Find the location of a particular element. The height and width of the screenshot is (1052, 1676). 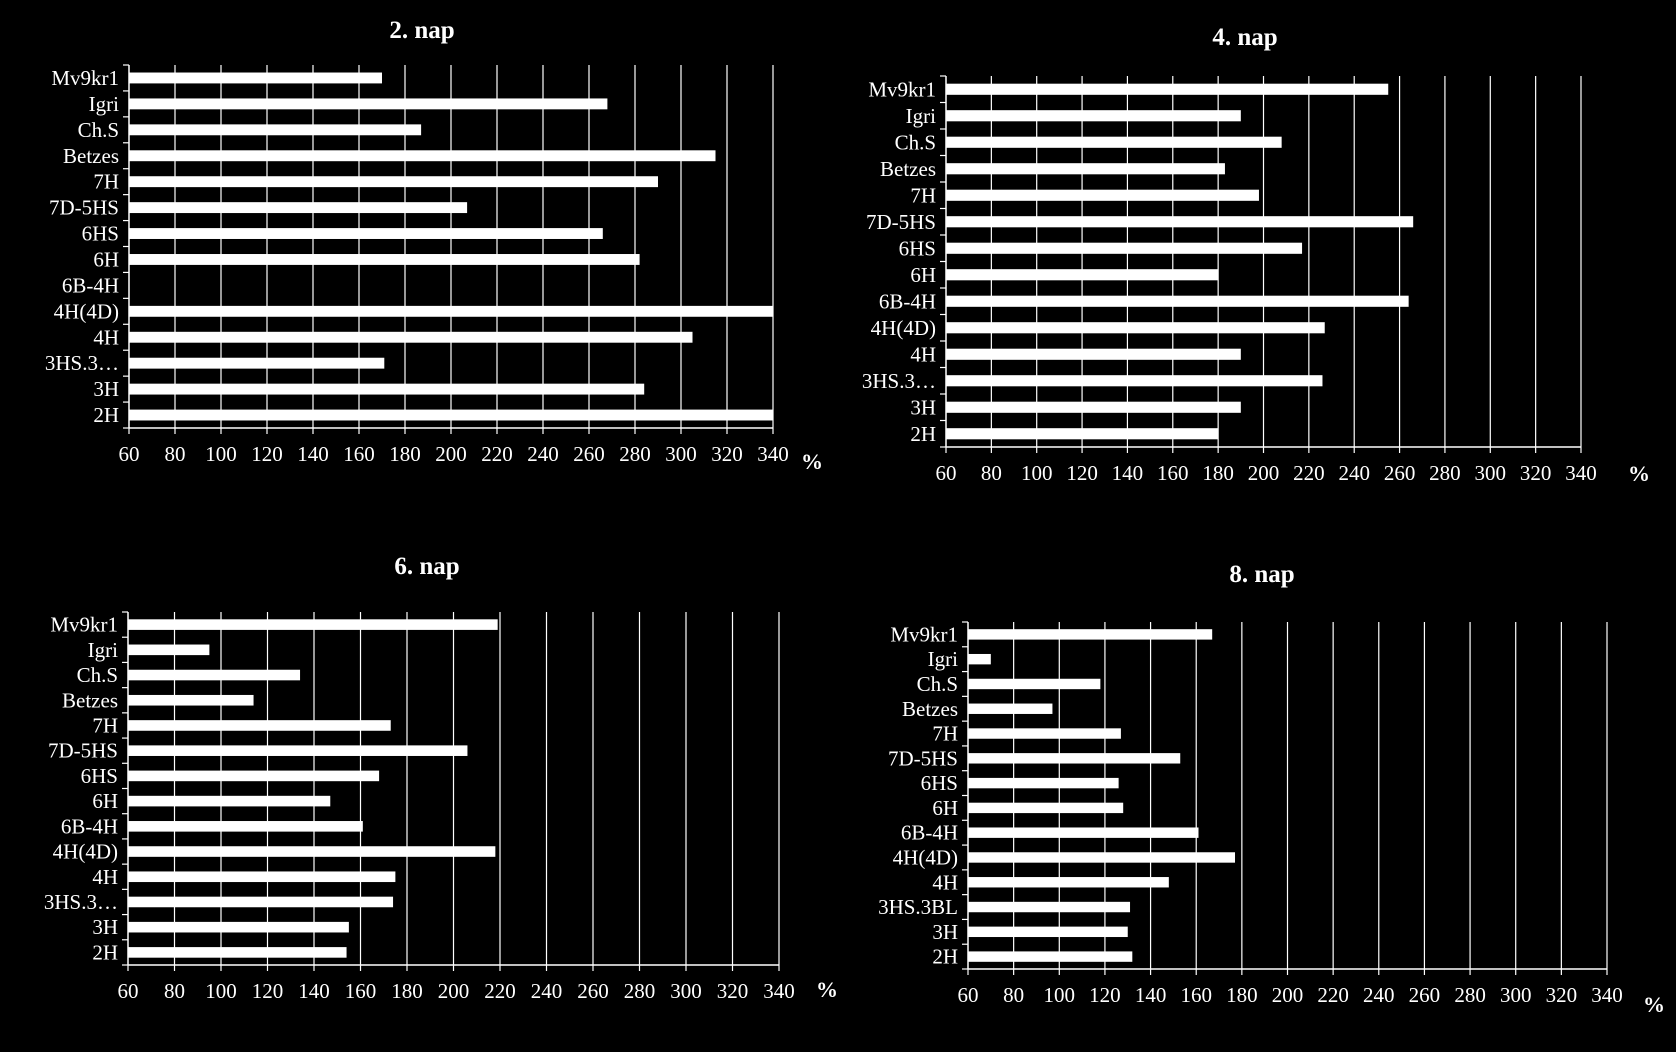

chart-title: 2. nap is located at coordinates (421, 30).